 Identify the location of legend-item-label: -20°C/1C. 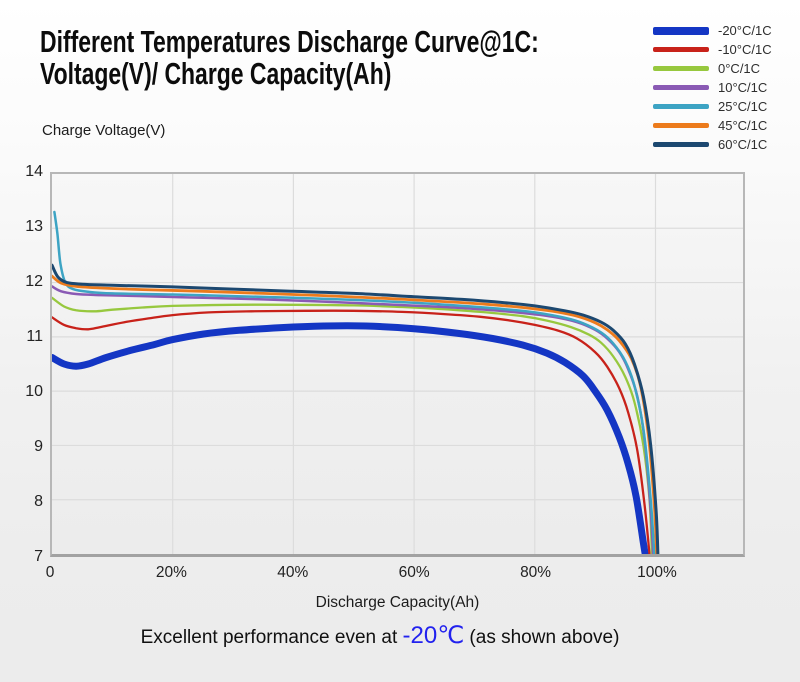
(745, 30).